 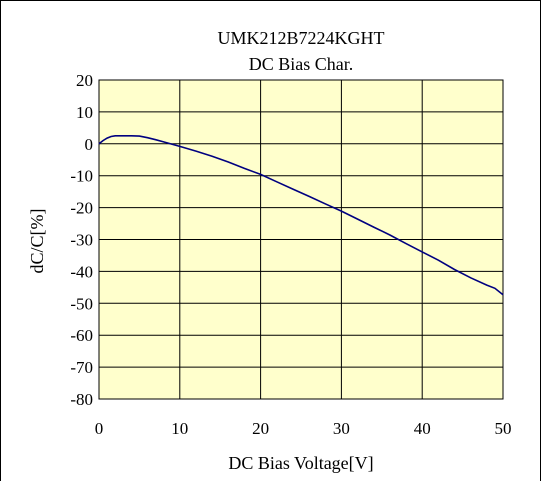 I want to click on y-axis-label: dC/C[%], so click(x=37, y=241).